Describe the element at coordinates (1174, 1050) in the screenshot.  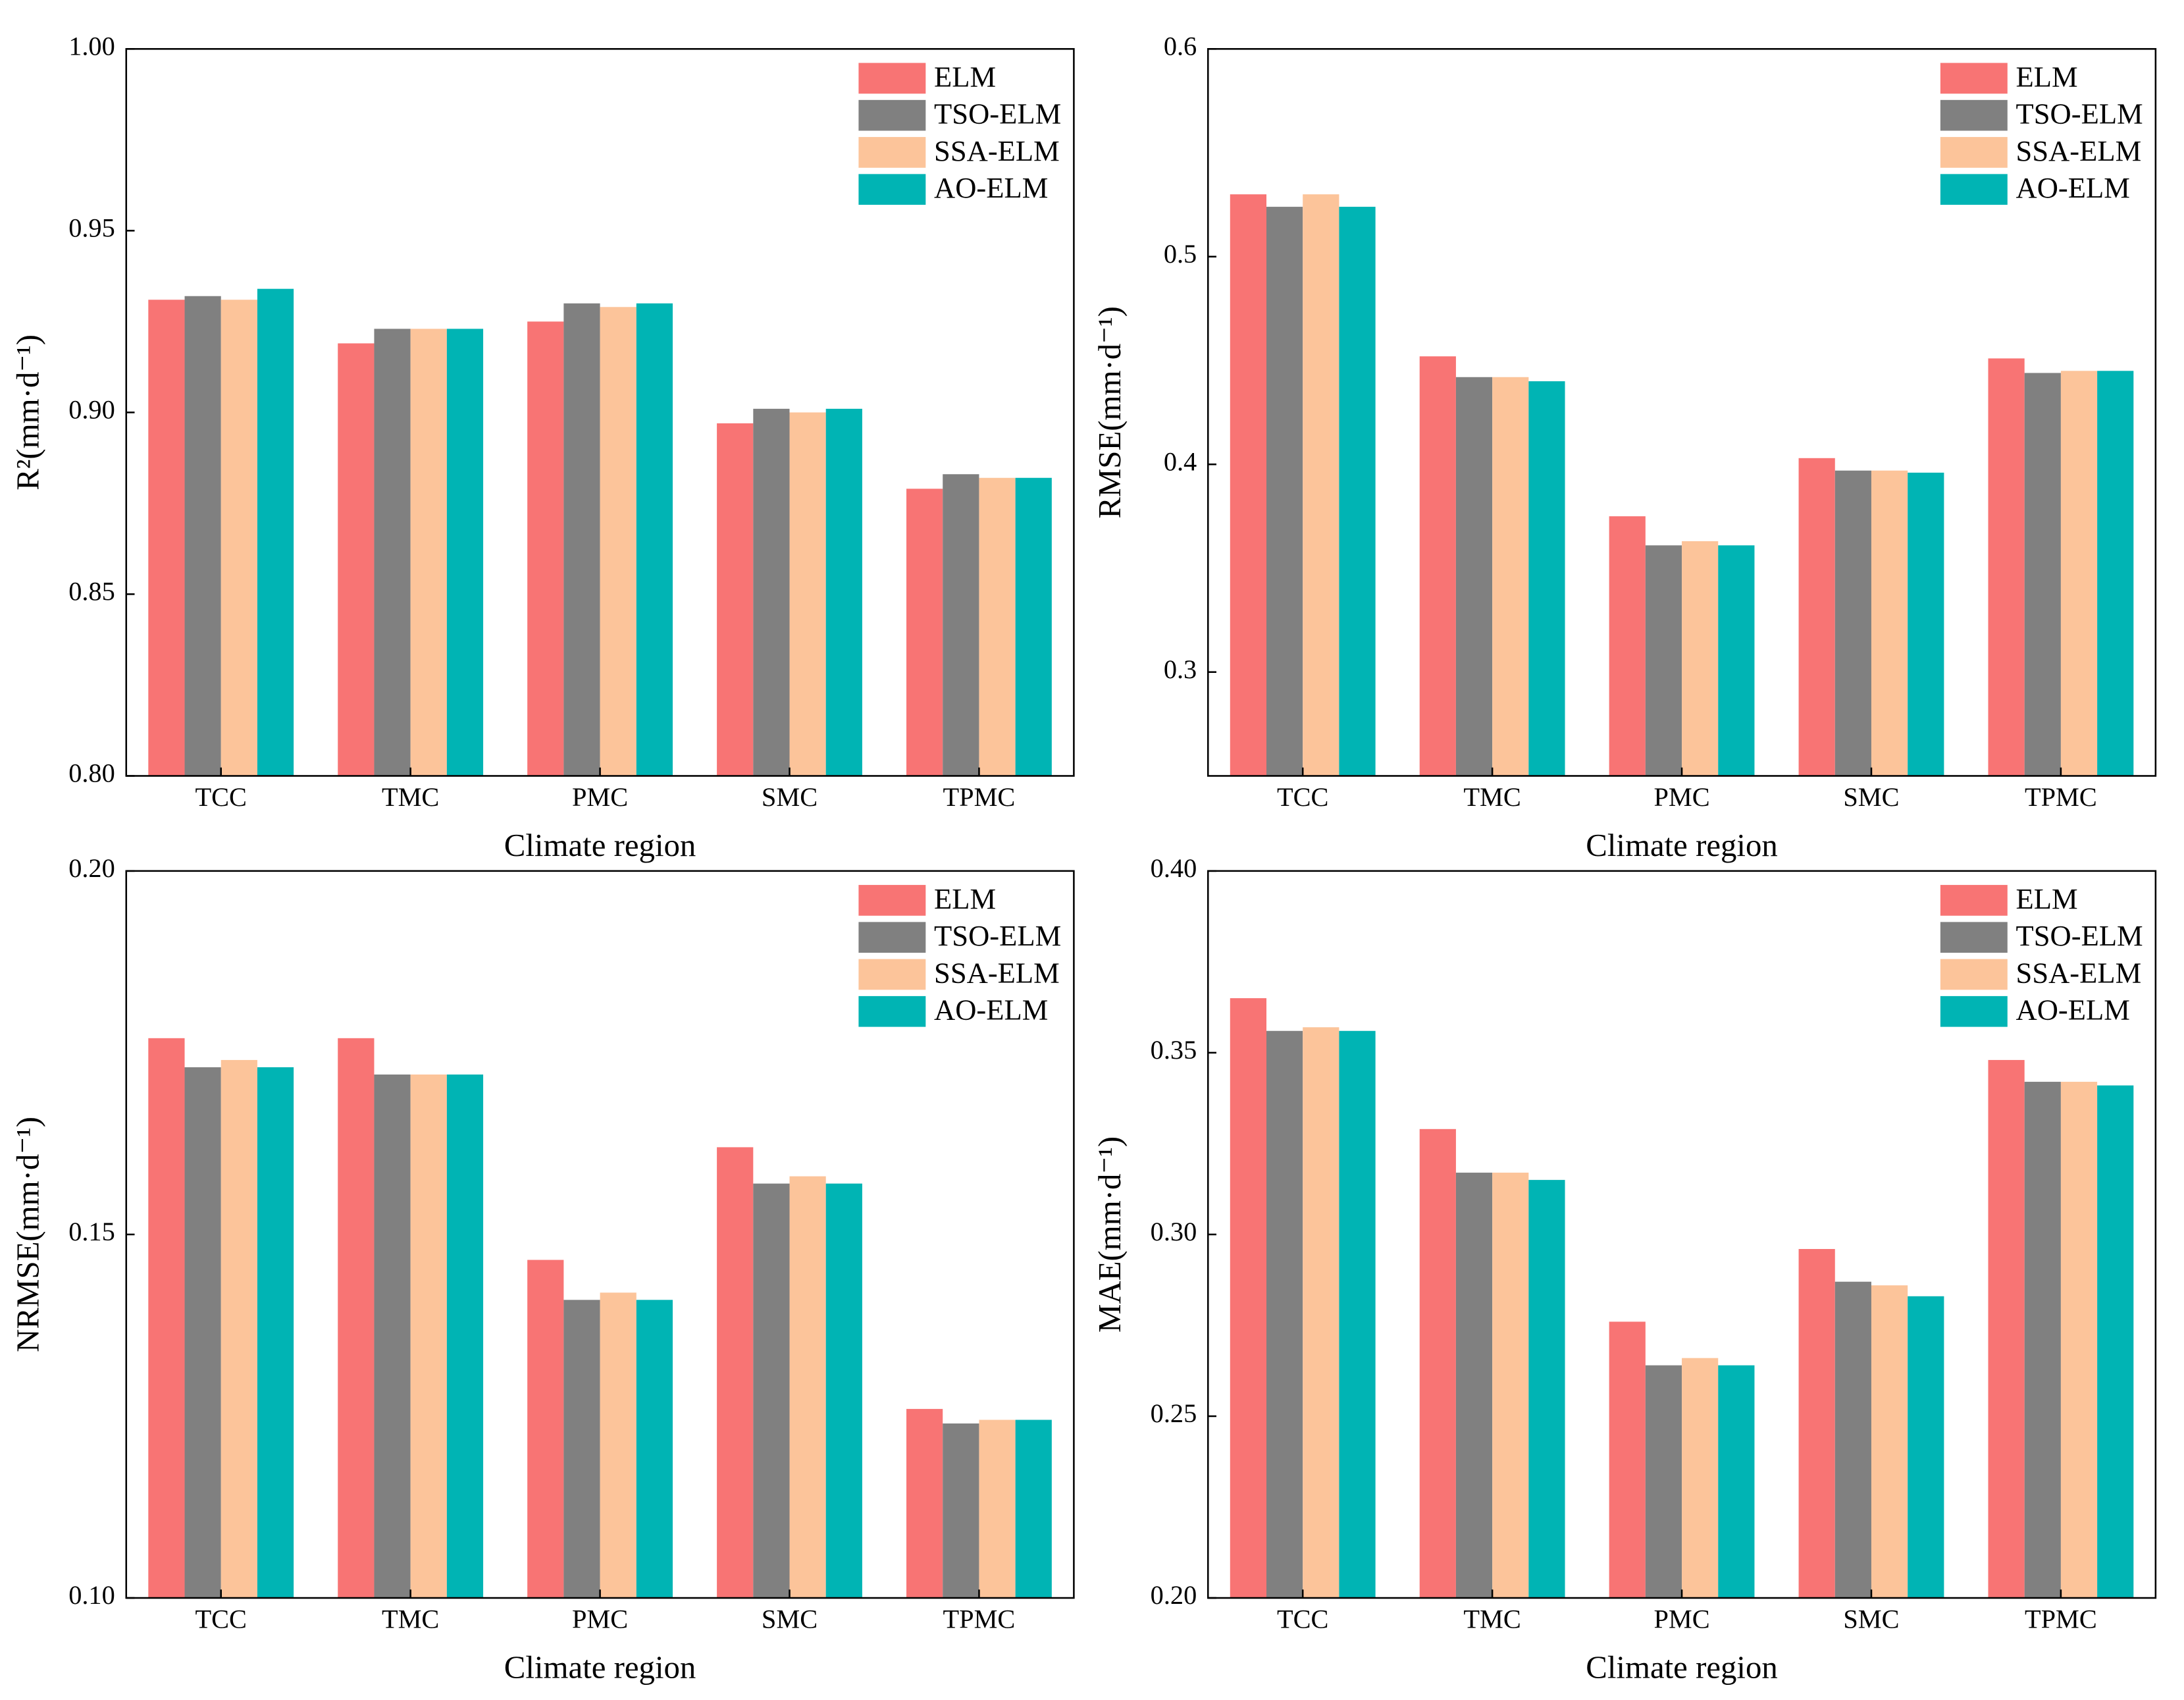
I see `y-tick-label: 0.35` at that location.